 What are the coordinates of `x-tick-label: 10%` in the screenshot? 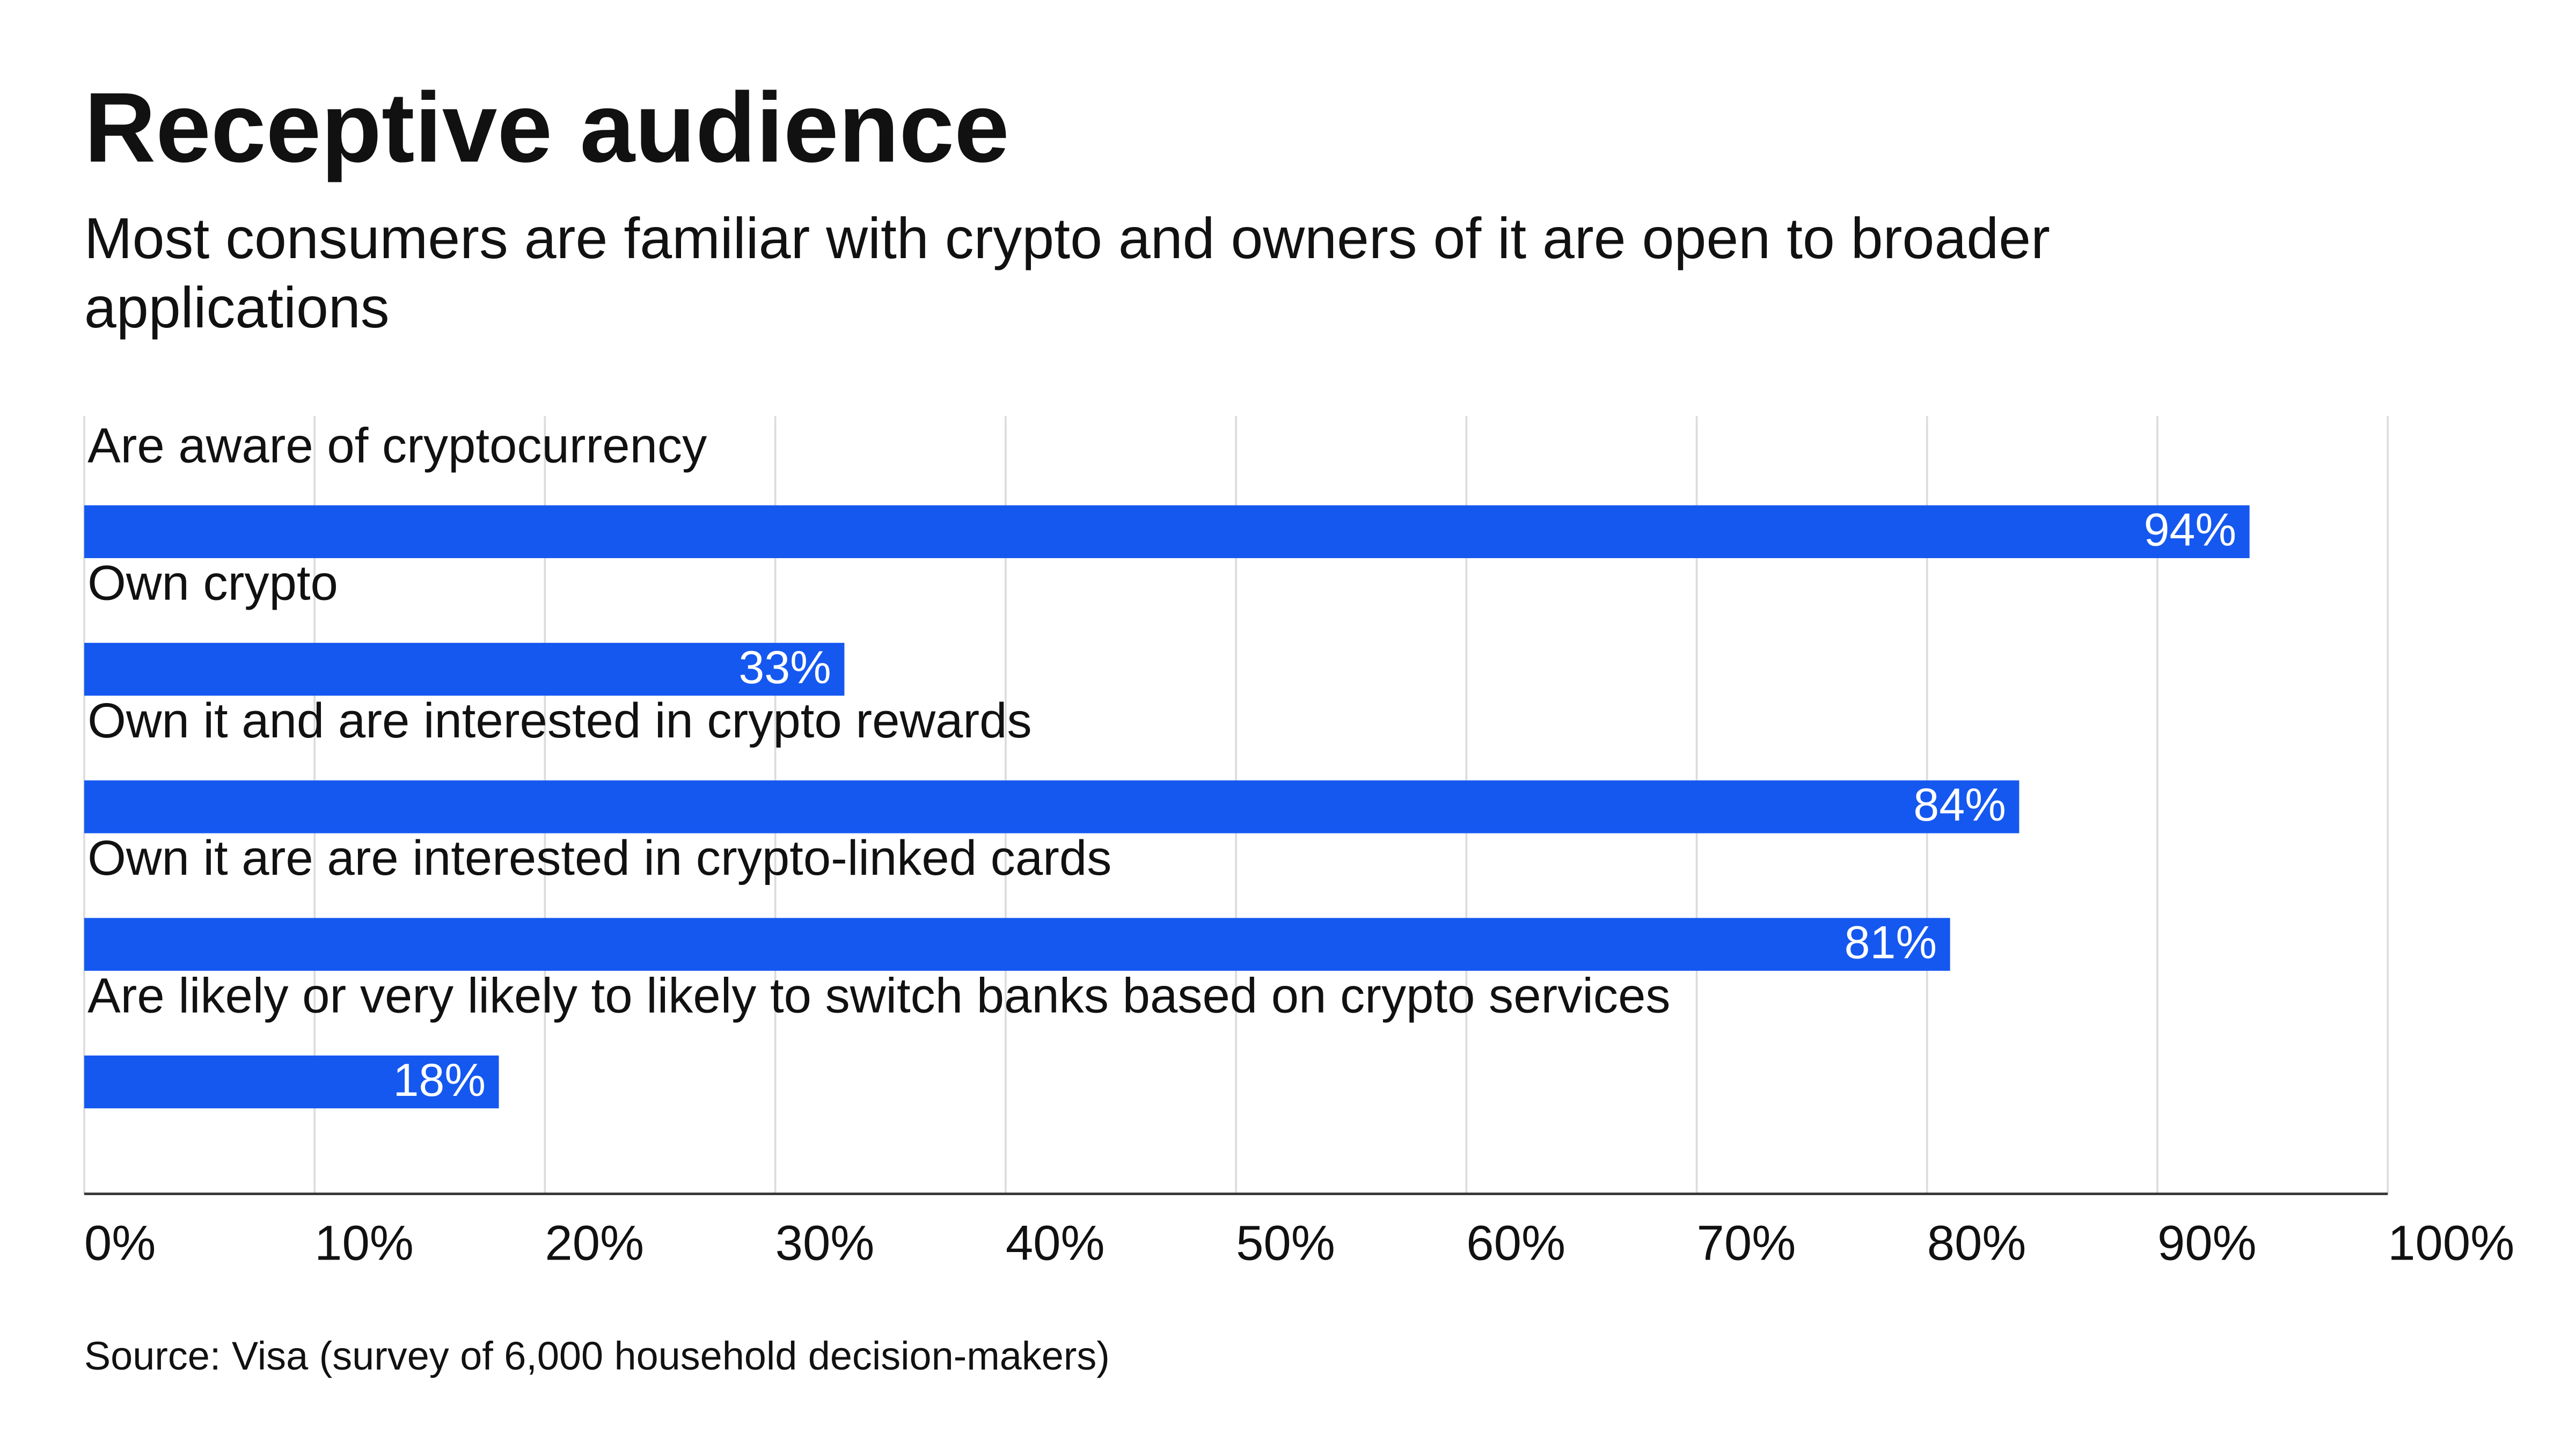 It's located at (364, 1242).